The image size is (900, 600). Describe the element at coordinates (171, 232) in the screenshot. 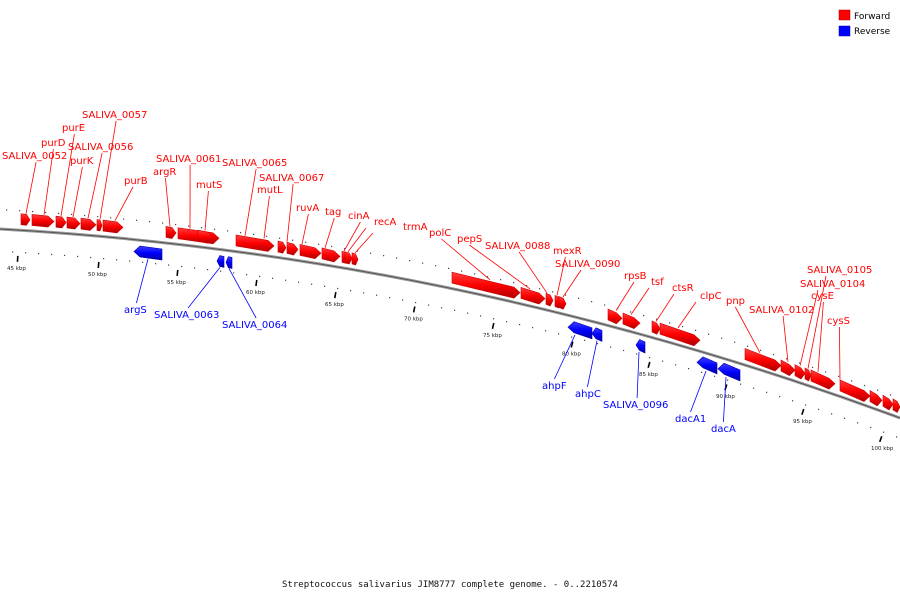

I see `gene-feature-argr` at that location.